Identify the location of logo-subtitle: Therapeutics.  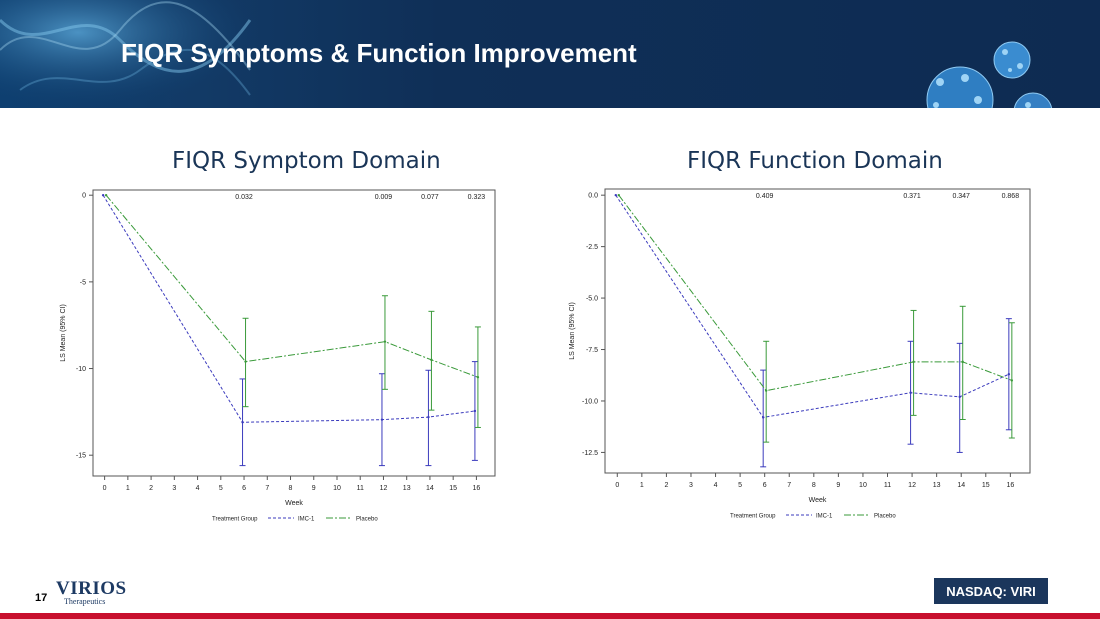
(85, 601).